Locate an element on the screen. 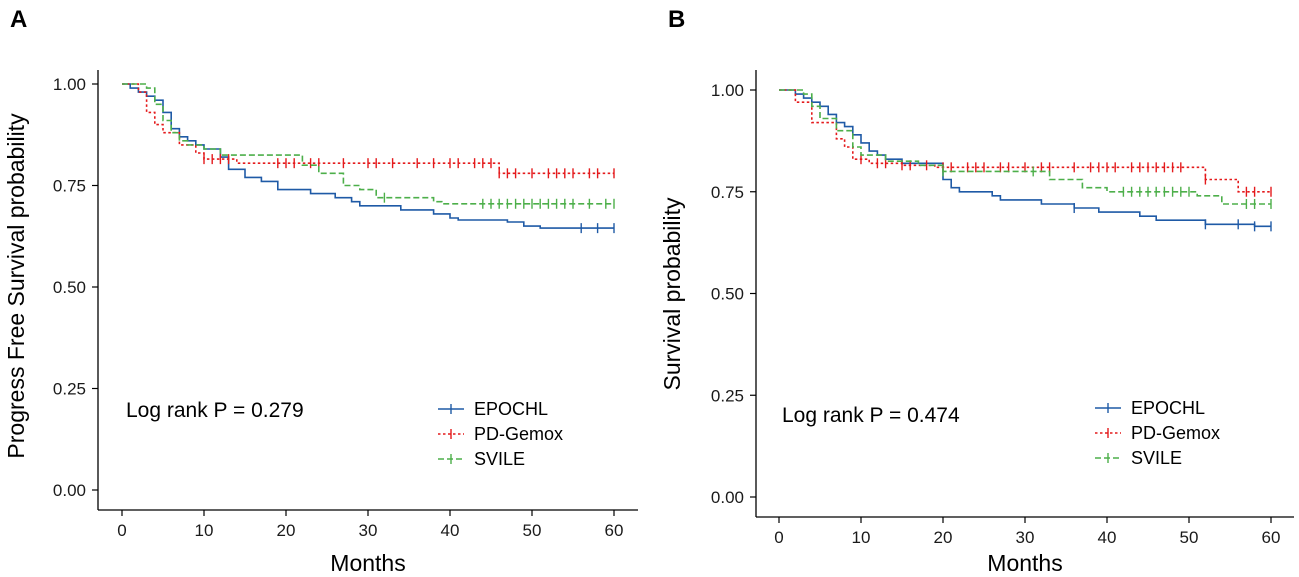 The width and height of the screenshot is (1299, 577). panel-label: B is located at coordinates (676, 19).